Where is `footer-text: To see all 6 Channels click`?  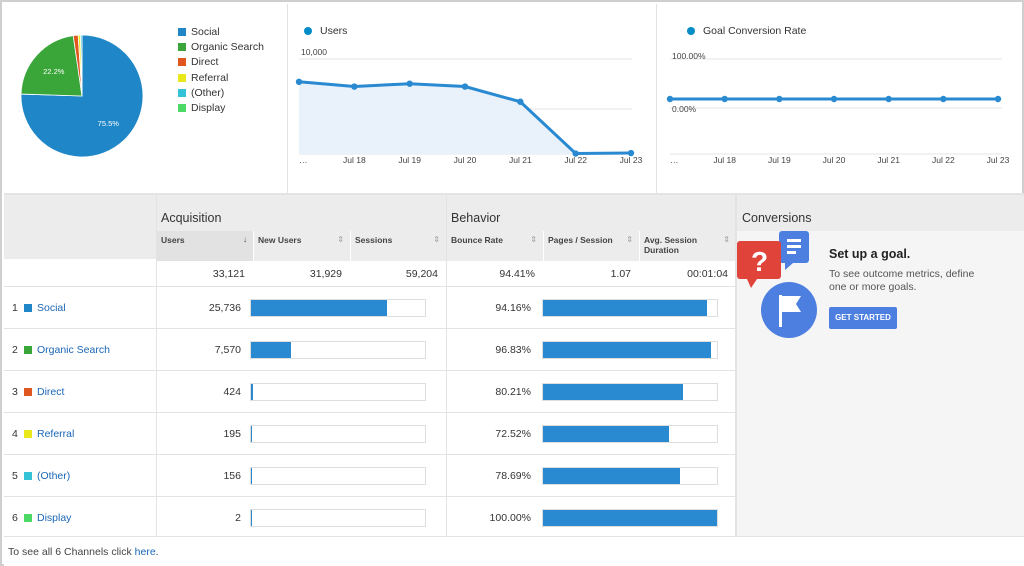 footer-text: To see all 6 Channels click is located at coordinates (71, 552).